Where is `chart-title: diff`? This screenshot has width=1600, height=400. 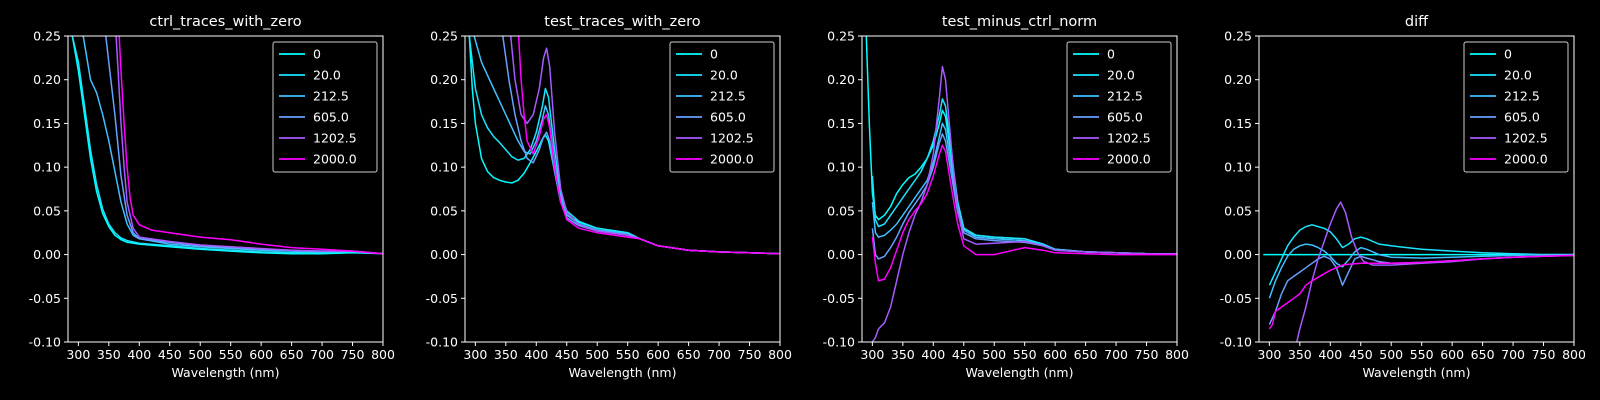
chart-title: diff is located at coordinates (1417, 22).